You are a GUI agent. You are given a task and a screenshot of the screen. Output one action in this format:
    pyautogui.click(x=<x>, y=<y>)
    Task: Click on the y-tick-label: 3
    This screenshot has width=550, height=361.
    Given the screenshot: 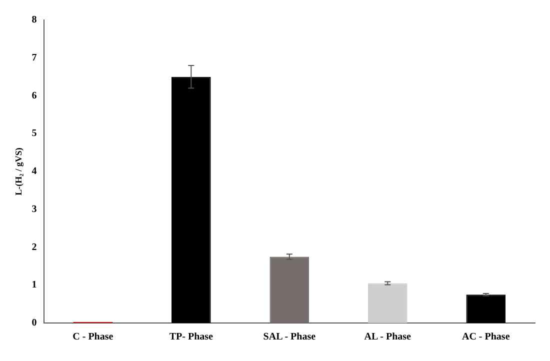 What is the action you would take?
    pyautogui.click(x=34, y=209)
    